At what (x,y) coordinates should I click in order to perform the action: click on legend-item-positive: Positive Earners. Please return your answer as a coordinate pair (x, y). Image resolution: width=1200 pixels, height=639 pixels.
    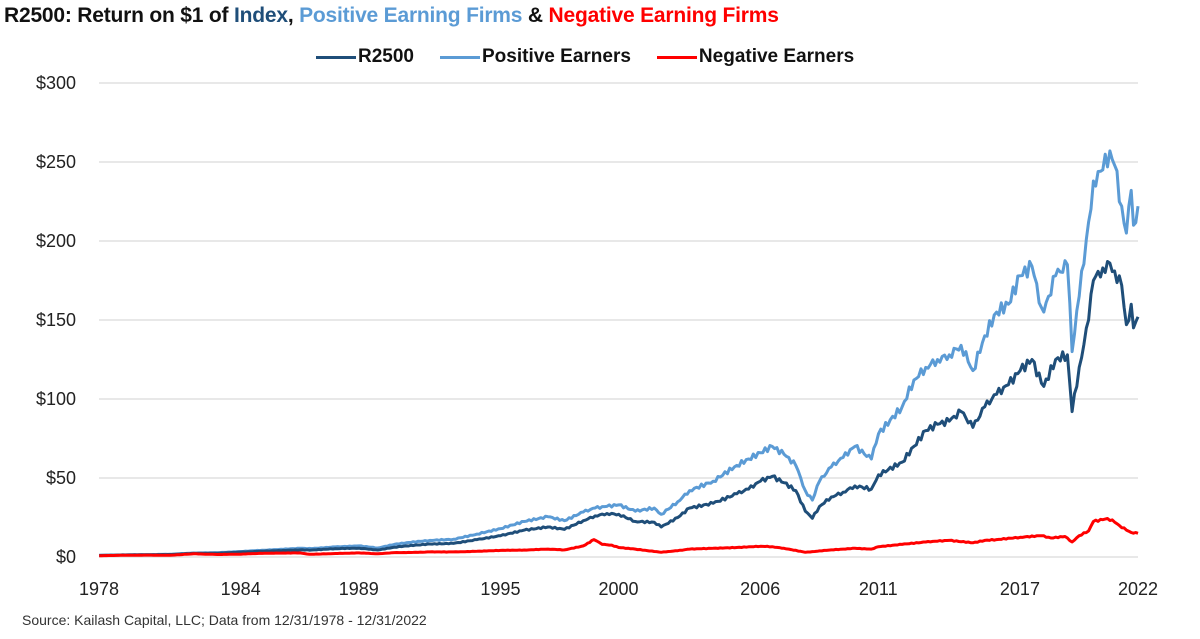
    Looking at the image, I should click on (535, 57).